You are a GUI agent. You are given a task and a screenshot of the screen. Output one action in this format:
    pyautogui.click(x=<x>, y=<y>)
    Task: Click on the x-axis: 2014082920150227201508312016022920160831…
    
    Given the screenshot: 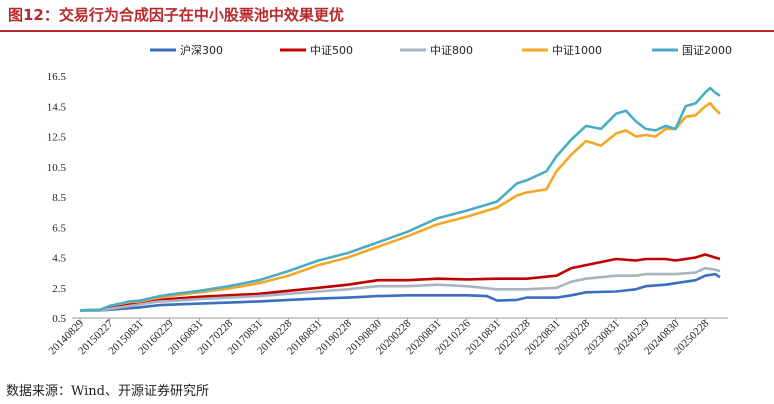 What is the action you would take?
    pyautogui.click(x=387, y=337)
    